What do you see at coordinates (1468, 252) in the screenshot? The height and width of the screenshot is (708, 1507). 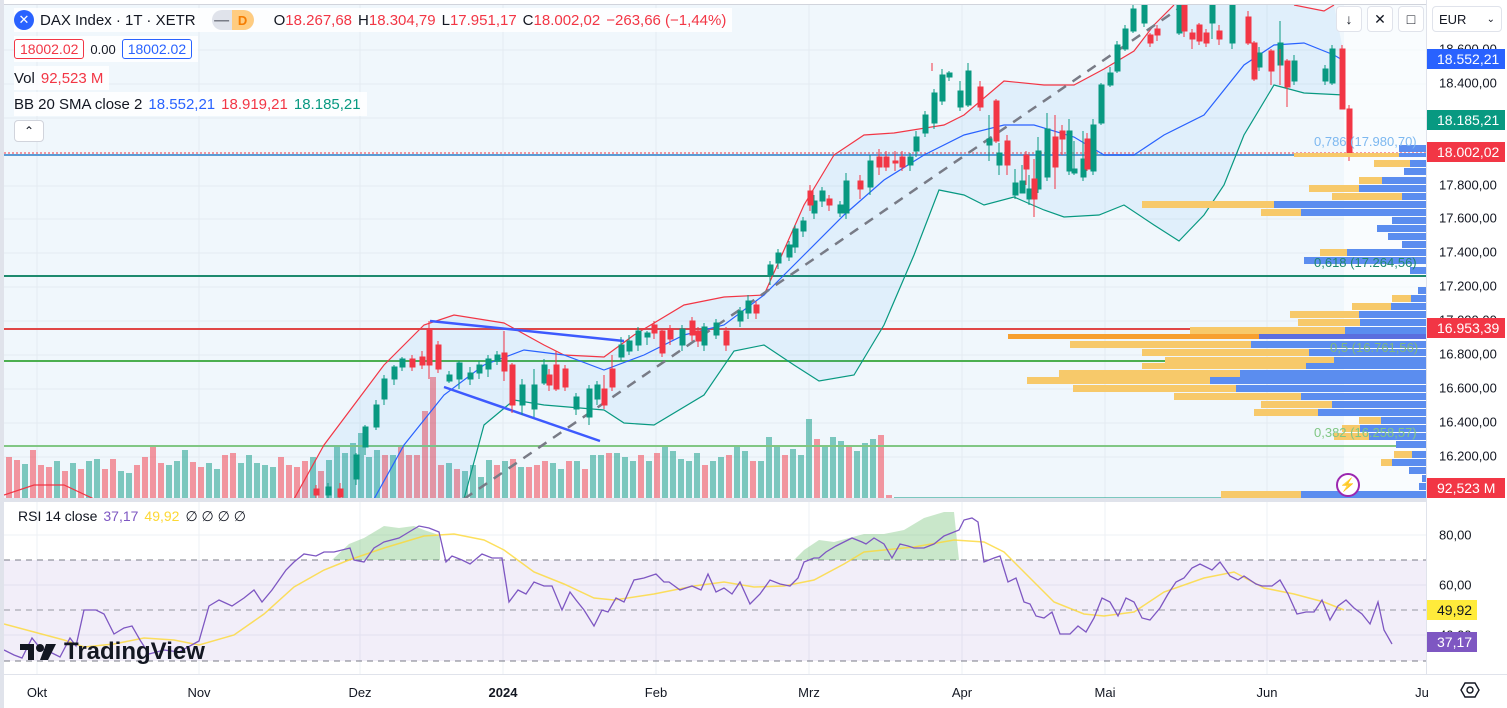 I see `price-tick: 17.400,00` at bounding box center [1468, 252].